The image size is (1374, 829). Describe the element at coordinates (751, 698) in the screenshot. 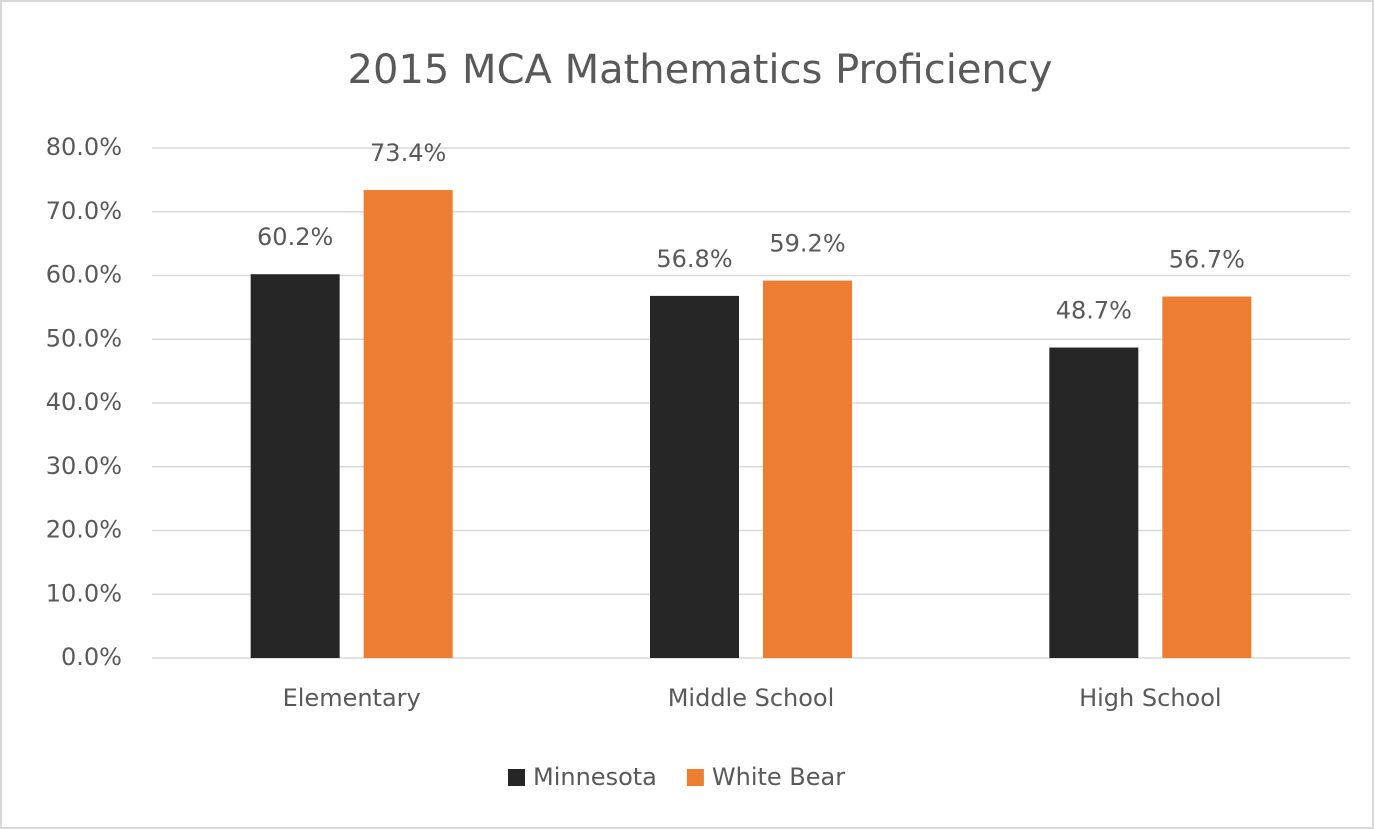

I see `x-tick-label: Middle School` at that location.